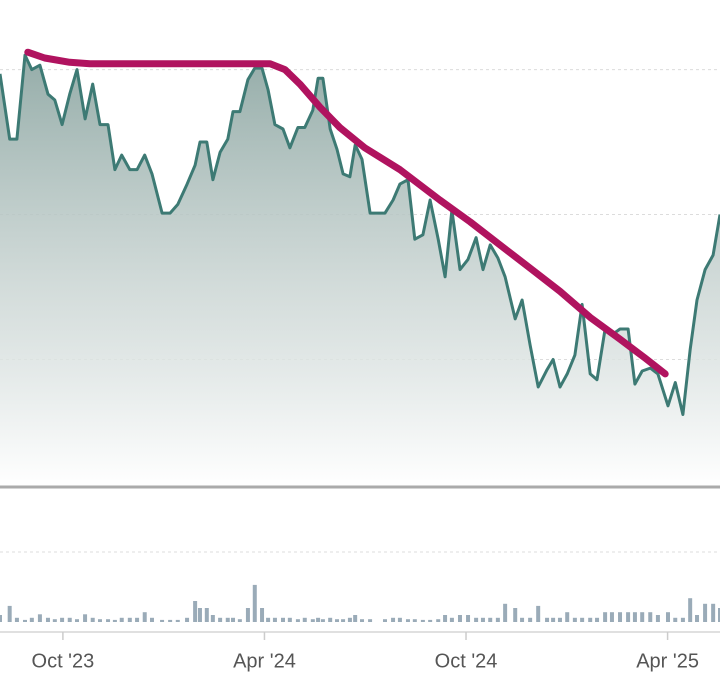  Describe the element at coordinates (667, 661) in the screenshot. I see `x-tick-label: Apr '25` at that location.